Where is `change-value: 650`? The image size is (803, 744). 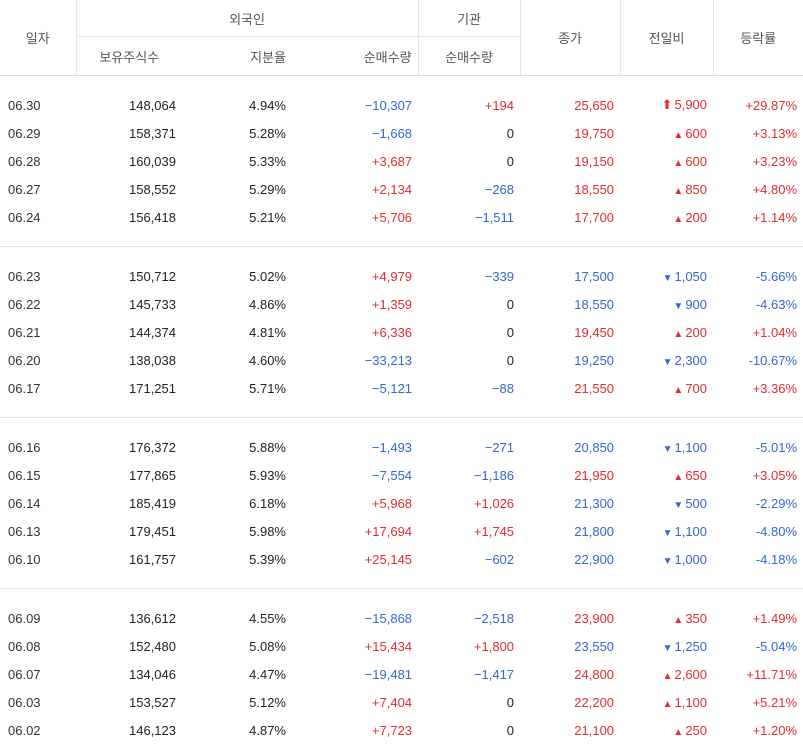
change-value: 650 is located at coordinates (696, 475).